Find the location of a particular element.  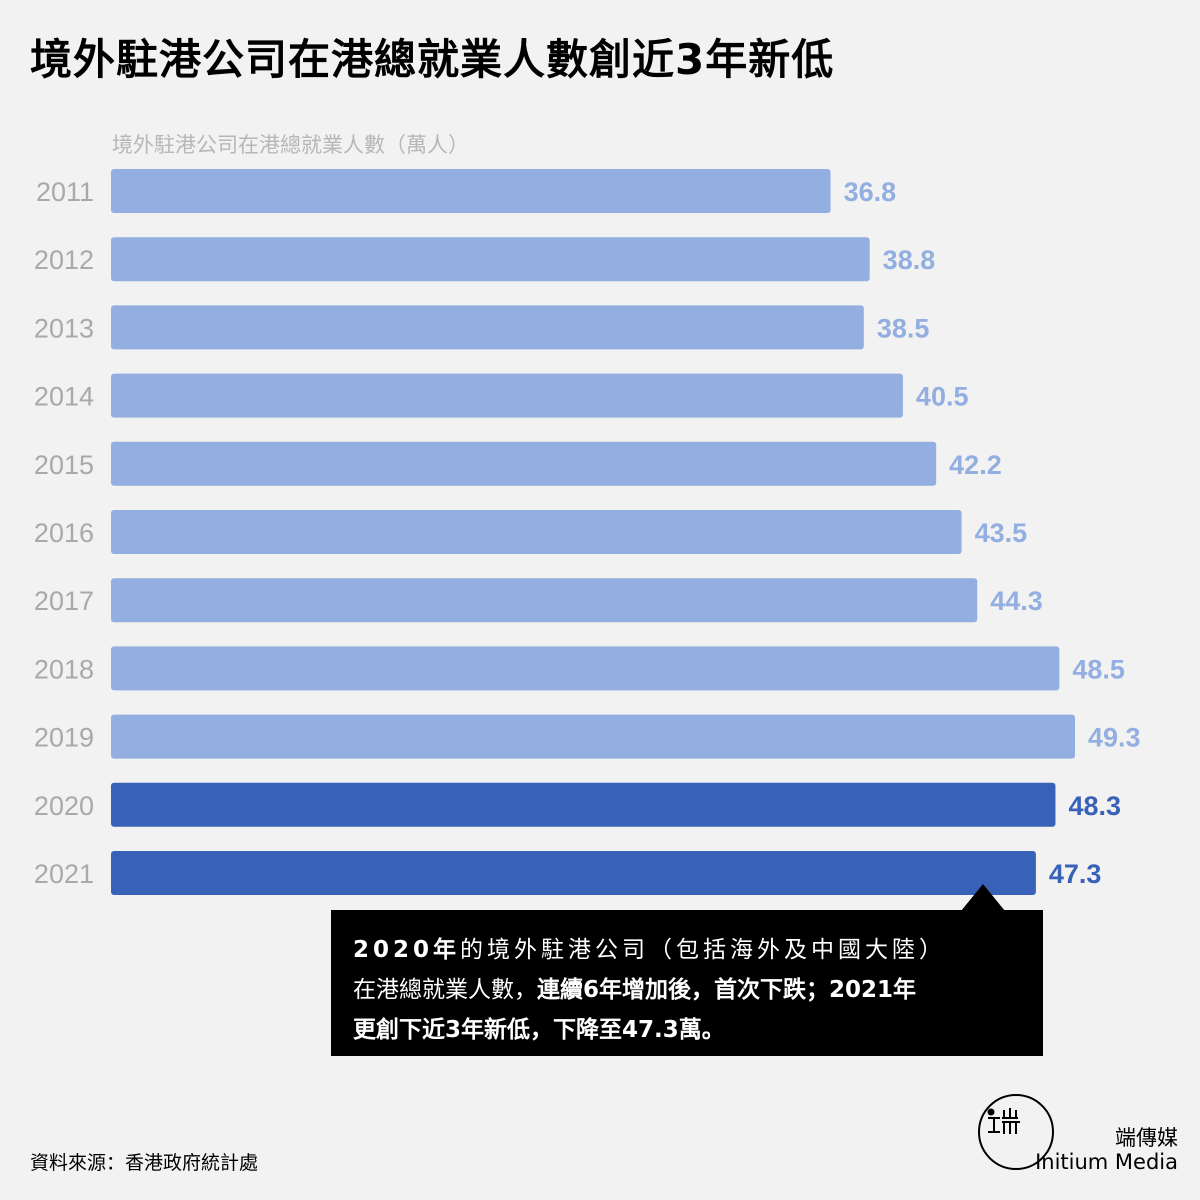

year-label: 2016 is located at coordinates (64, 533).